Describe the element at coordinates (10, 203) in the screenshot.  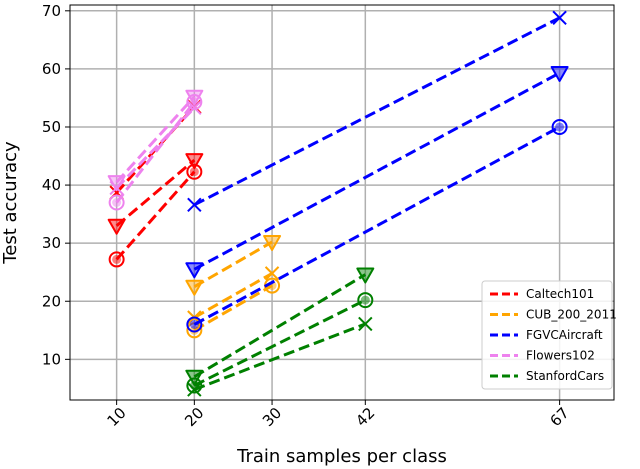
I see `y-axis-title: Test accuracy` at that location.